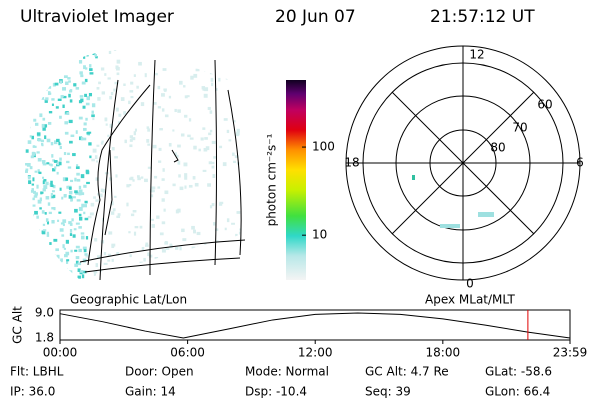  I want to click on x-tick-label: 12:00, so click(315, 353).